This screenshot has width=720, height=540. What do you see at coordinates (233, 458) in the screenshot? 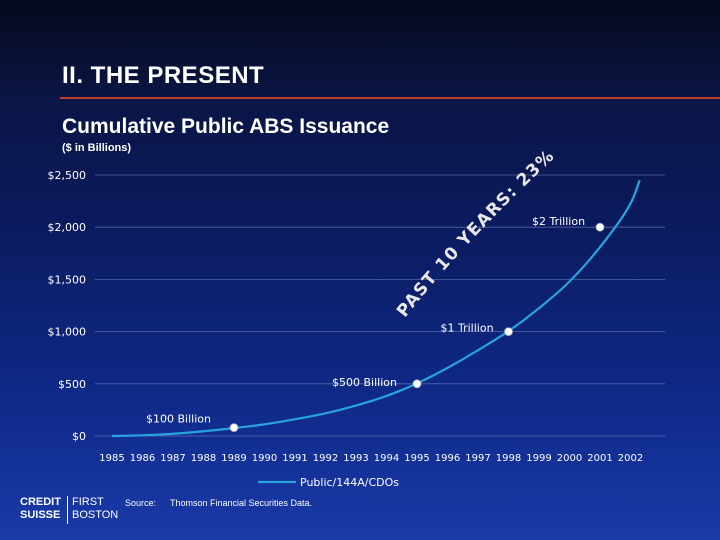
I see `x-tick-label: 1989` at bounding box center [233, 458].